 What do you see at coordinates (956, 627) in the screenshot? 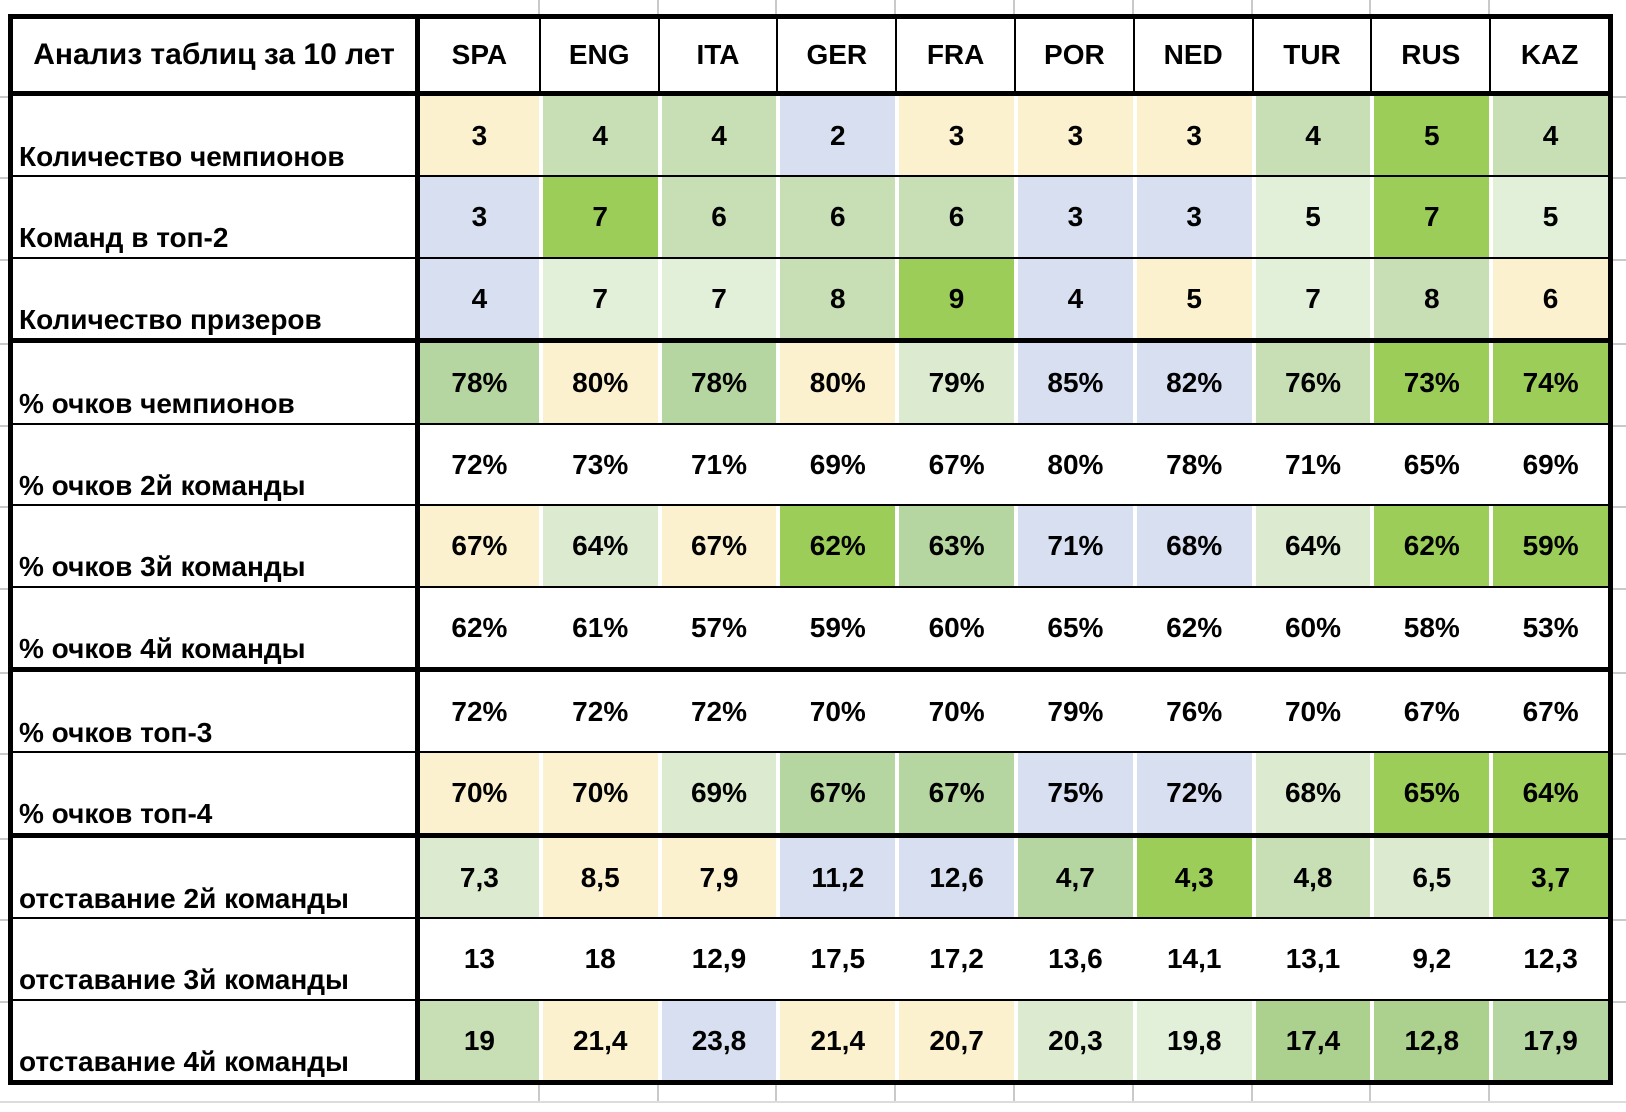
I see `cell-fra-row7: 60%` at bounding box center [956, 627].